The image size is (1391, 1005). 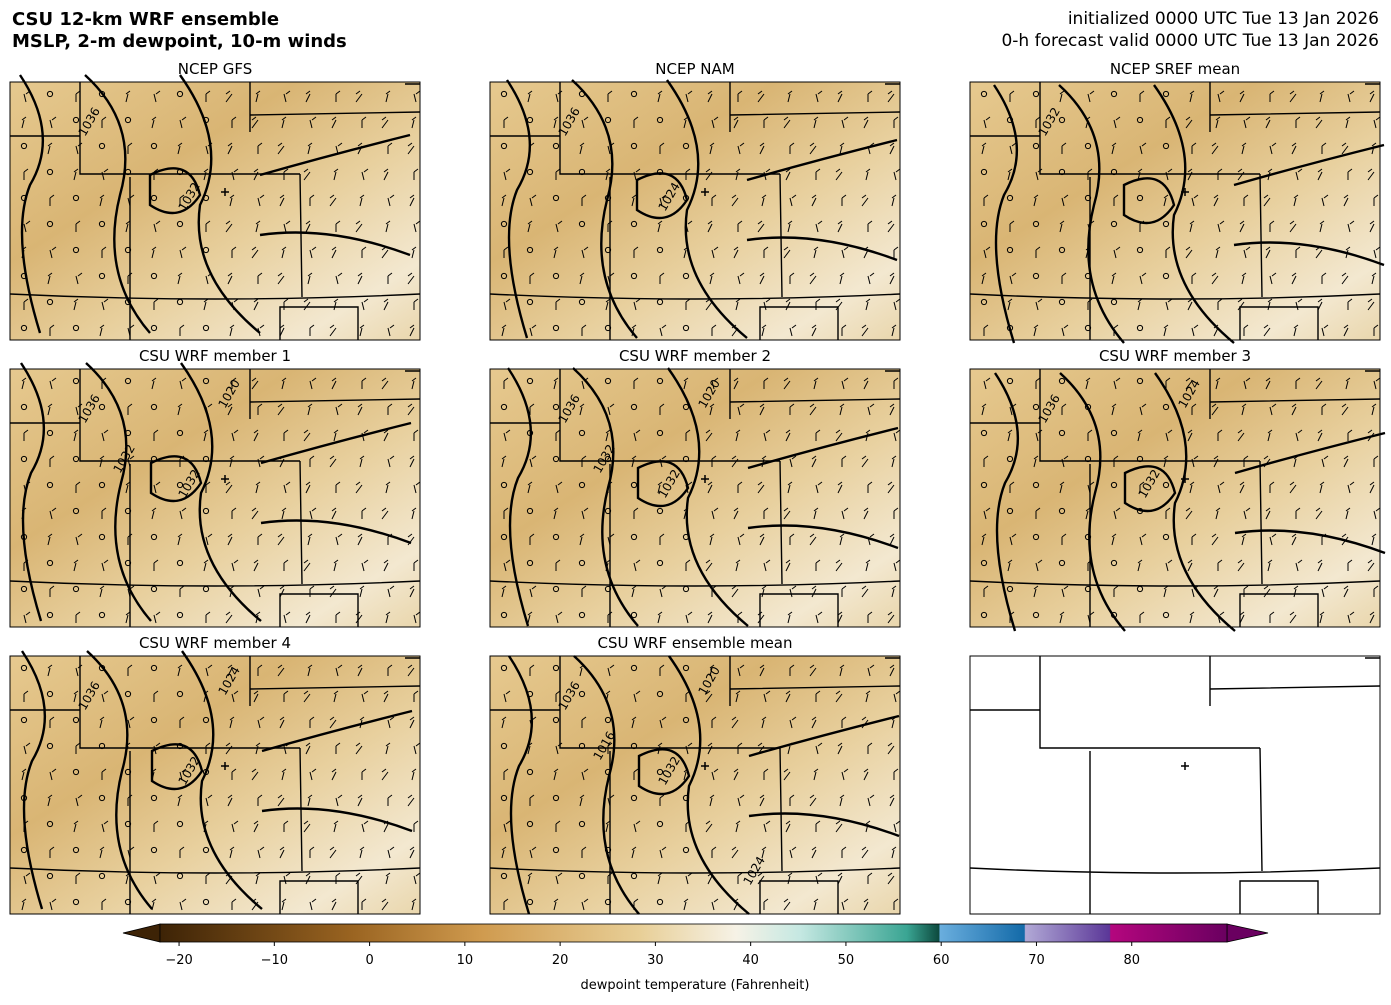 What do you see at coordinates (705, 192) in the screenshot?
I see `city-marker` at bounding box center [705, 192].